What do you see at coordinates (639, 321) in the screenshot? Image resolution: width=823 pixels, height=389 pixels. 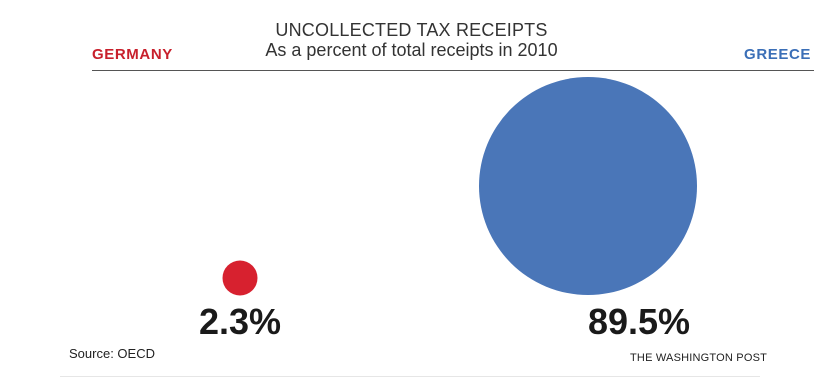 I see `value-label-greece: 89.5%` at bounding box center [639, 321].